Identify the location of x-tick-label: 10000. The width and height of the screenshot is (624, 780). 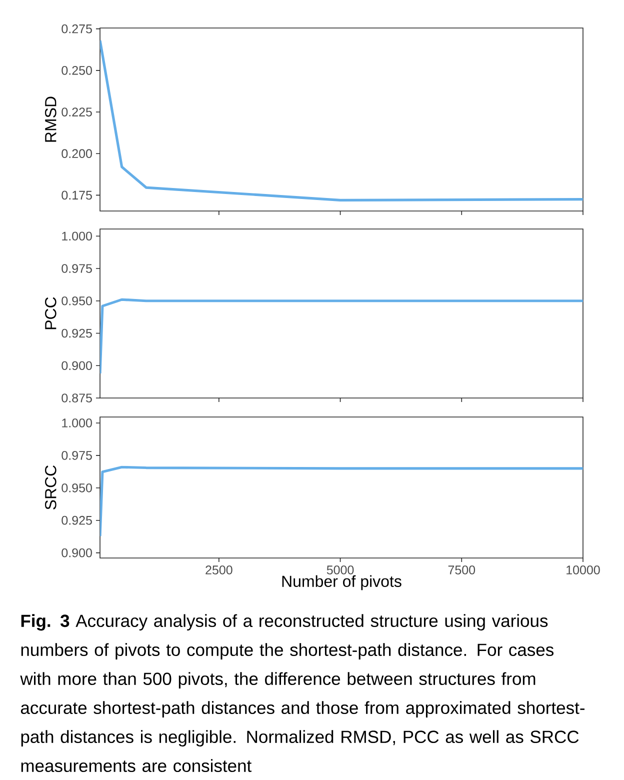
(583, 570).